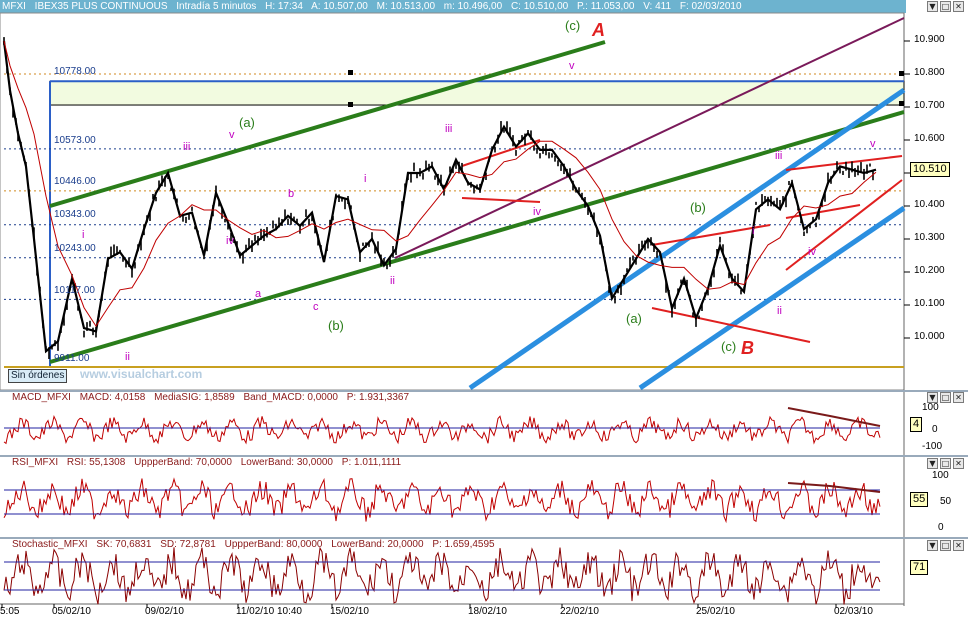 The height and width of the screenshot is (619, 968). What do you see at coordinates (834, 487) in the screenshot?
I see `rsi-divergence-line` at bounding box center [834, 487].